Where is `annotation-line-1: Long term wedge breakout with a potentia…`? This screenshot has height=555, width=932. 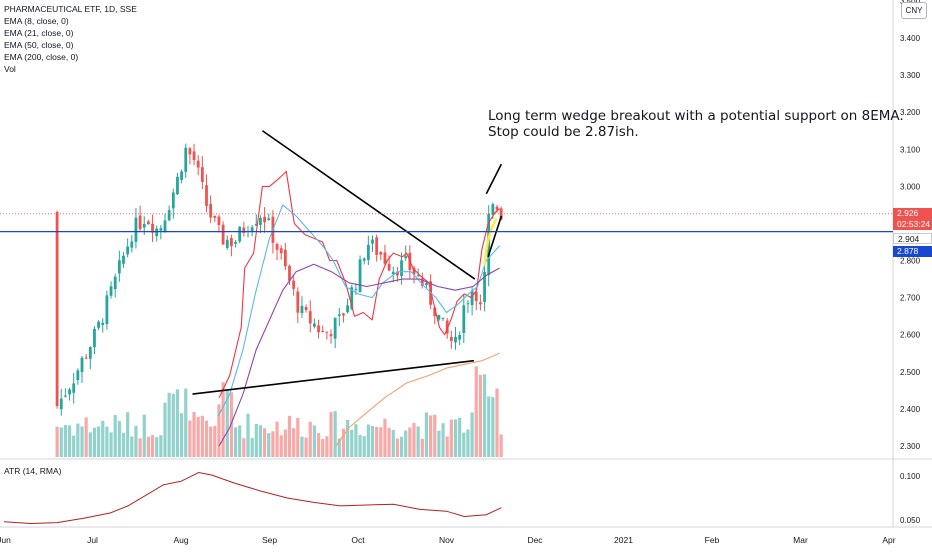 annotation-line-1: Long term wedge breakout with a potentia… is located at coordinates (696, 116).